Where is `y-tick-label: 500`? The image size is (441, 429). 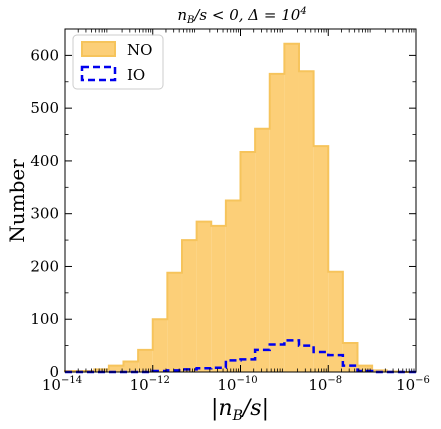
y-tick-label: 500 is located at coordinates (44, 108).